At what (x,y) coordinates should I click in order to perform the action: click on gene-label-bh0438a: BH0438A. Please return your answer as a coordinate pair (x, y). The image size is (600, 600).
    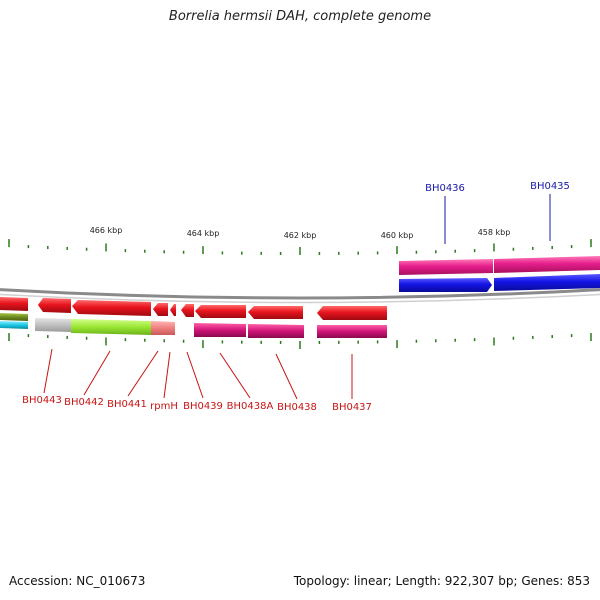
    Looking at the image, I should click on (250, 406).